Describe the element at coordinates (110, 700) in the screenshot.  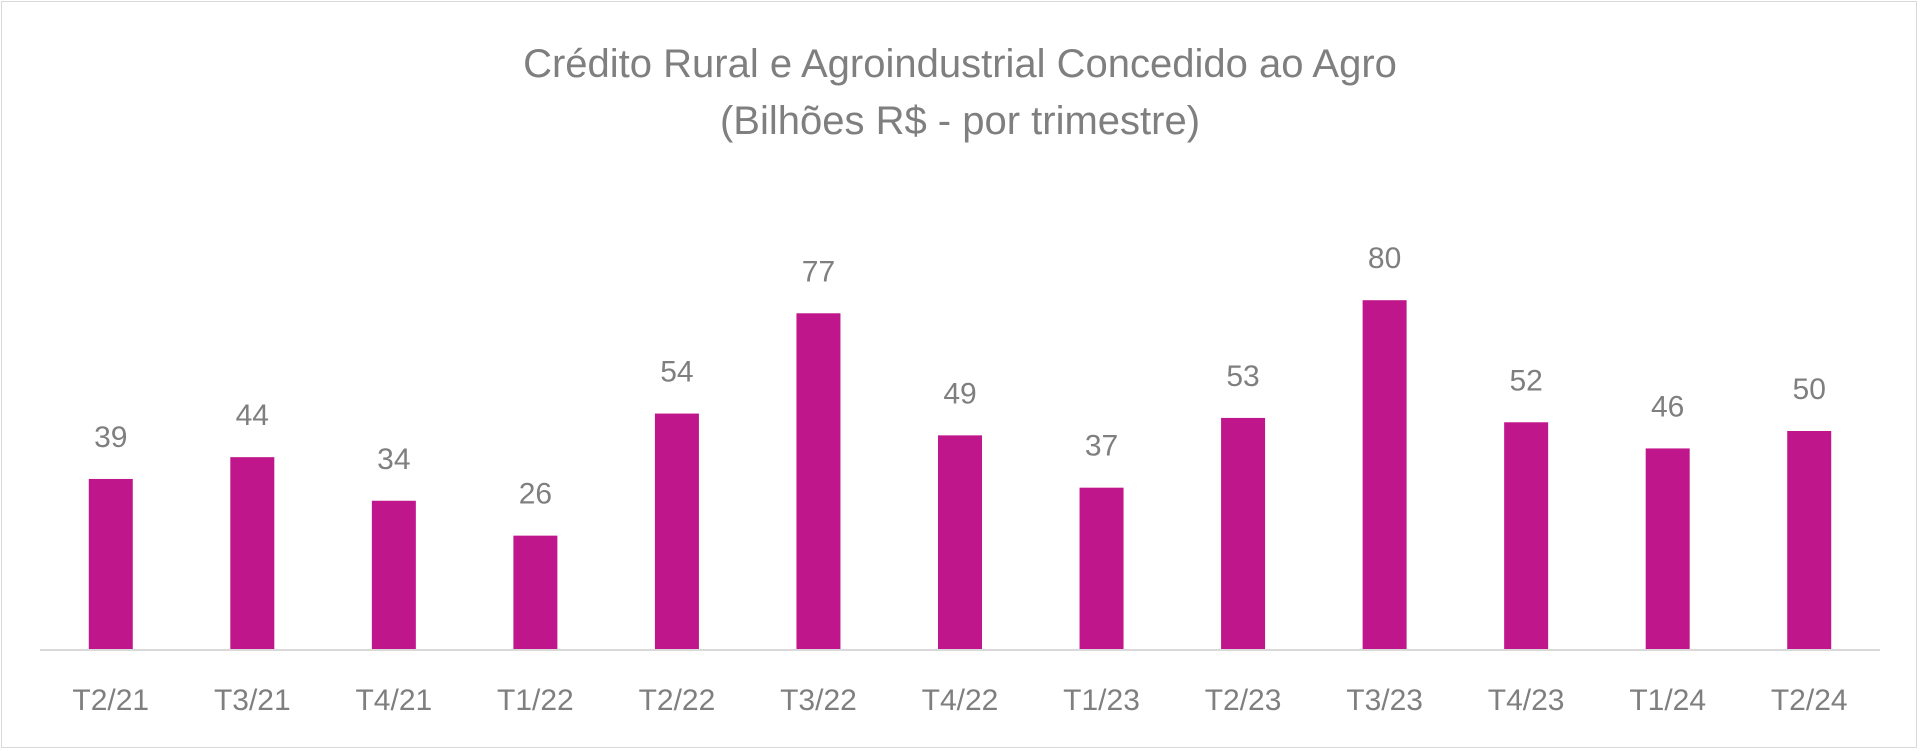
I see `x-tick-label-t2-21: T2/21` at that location.